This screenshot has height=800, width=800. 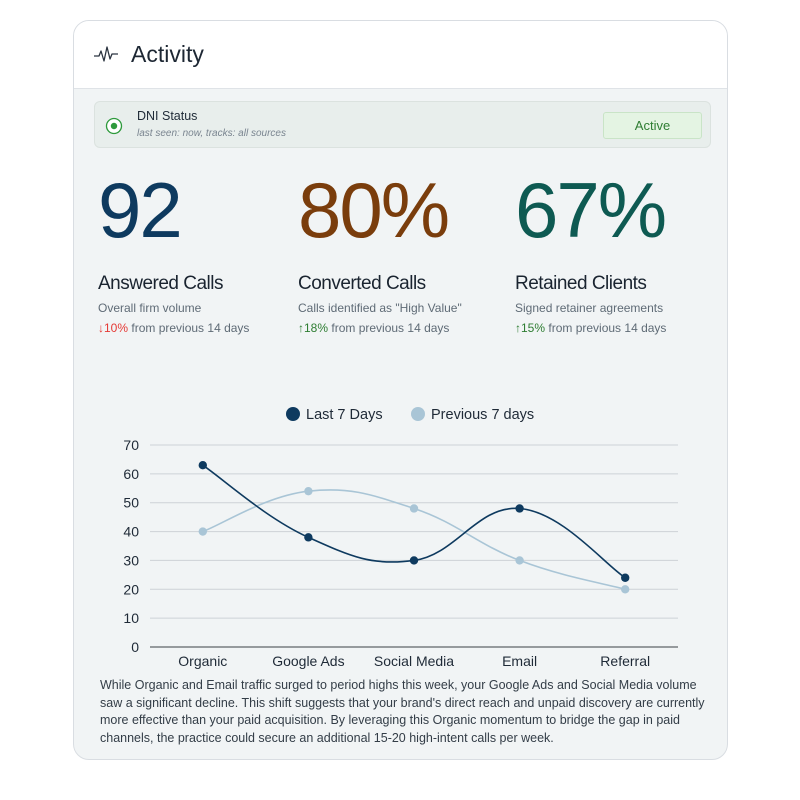 I want to click on dni-title: DNI Status, so click(x=167, y=116).